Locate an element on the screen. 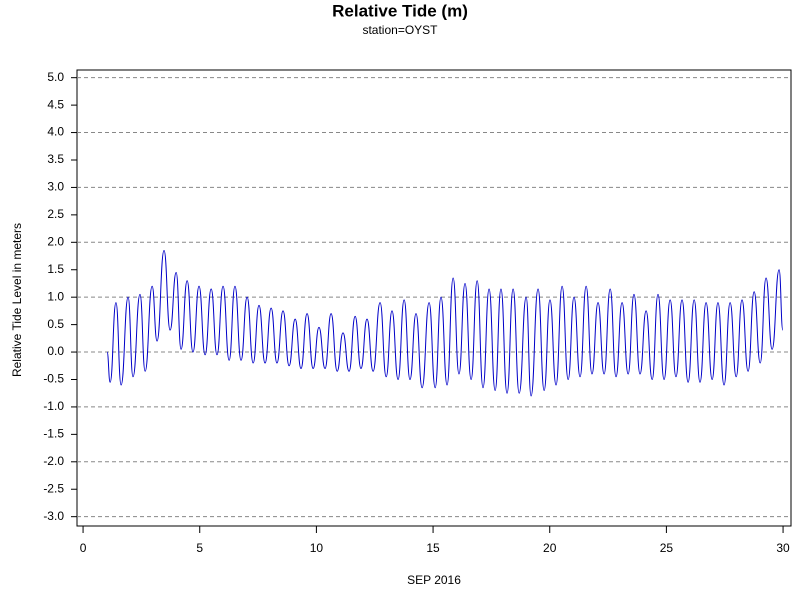 This screenshot has width=800, height=600. y-tick-label: 5.0 is located at coordinates (55, 77).